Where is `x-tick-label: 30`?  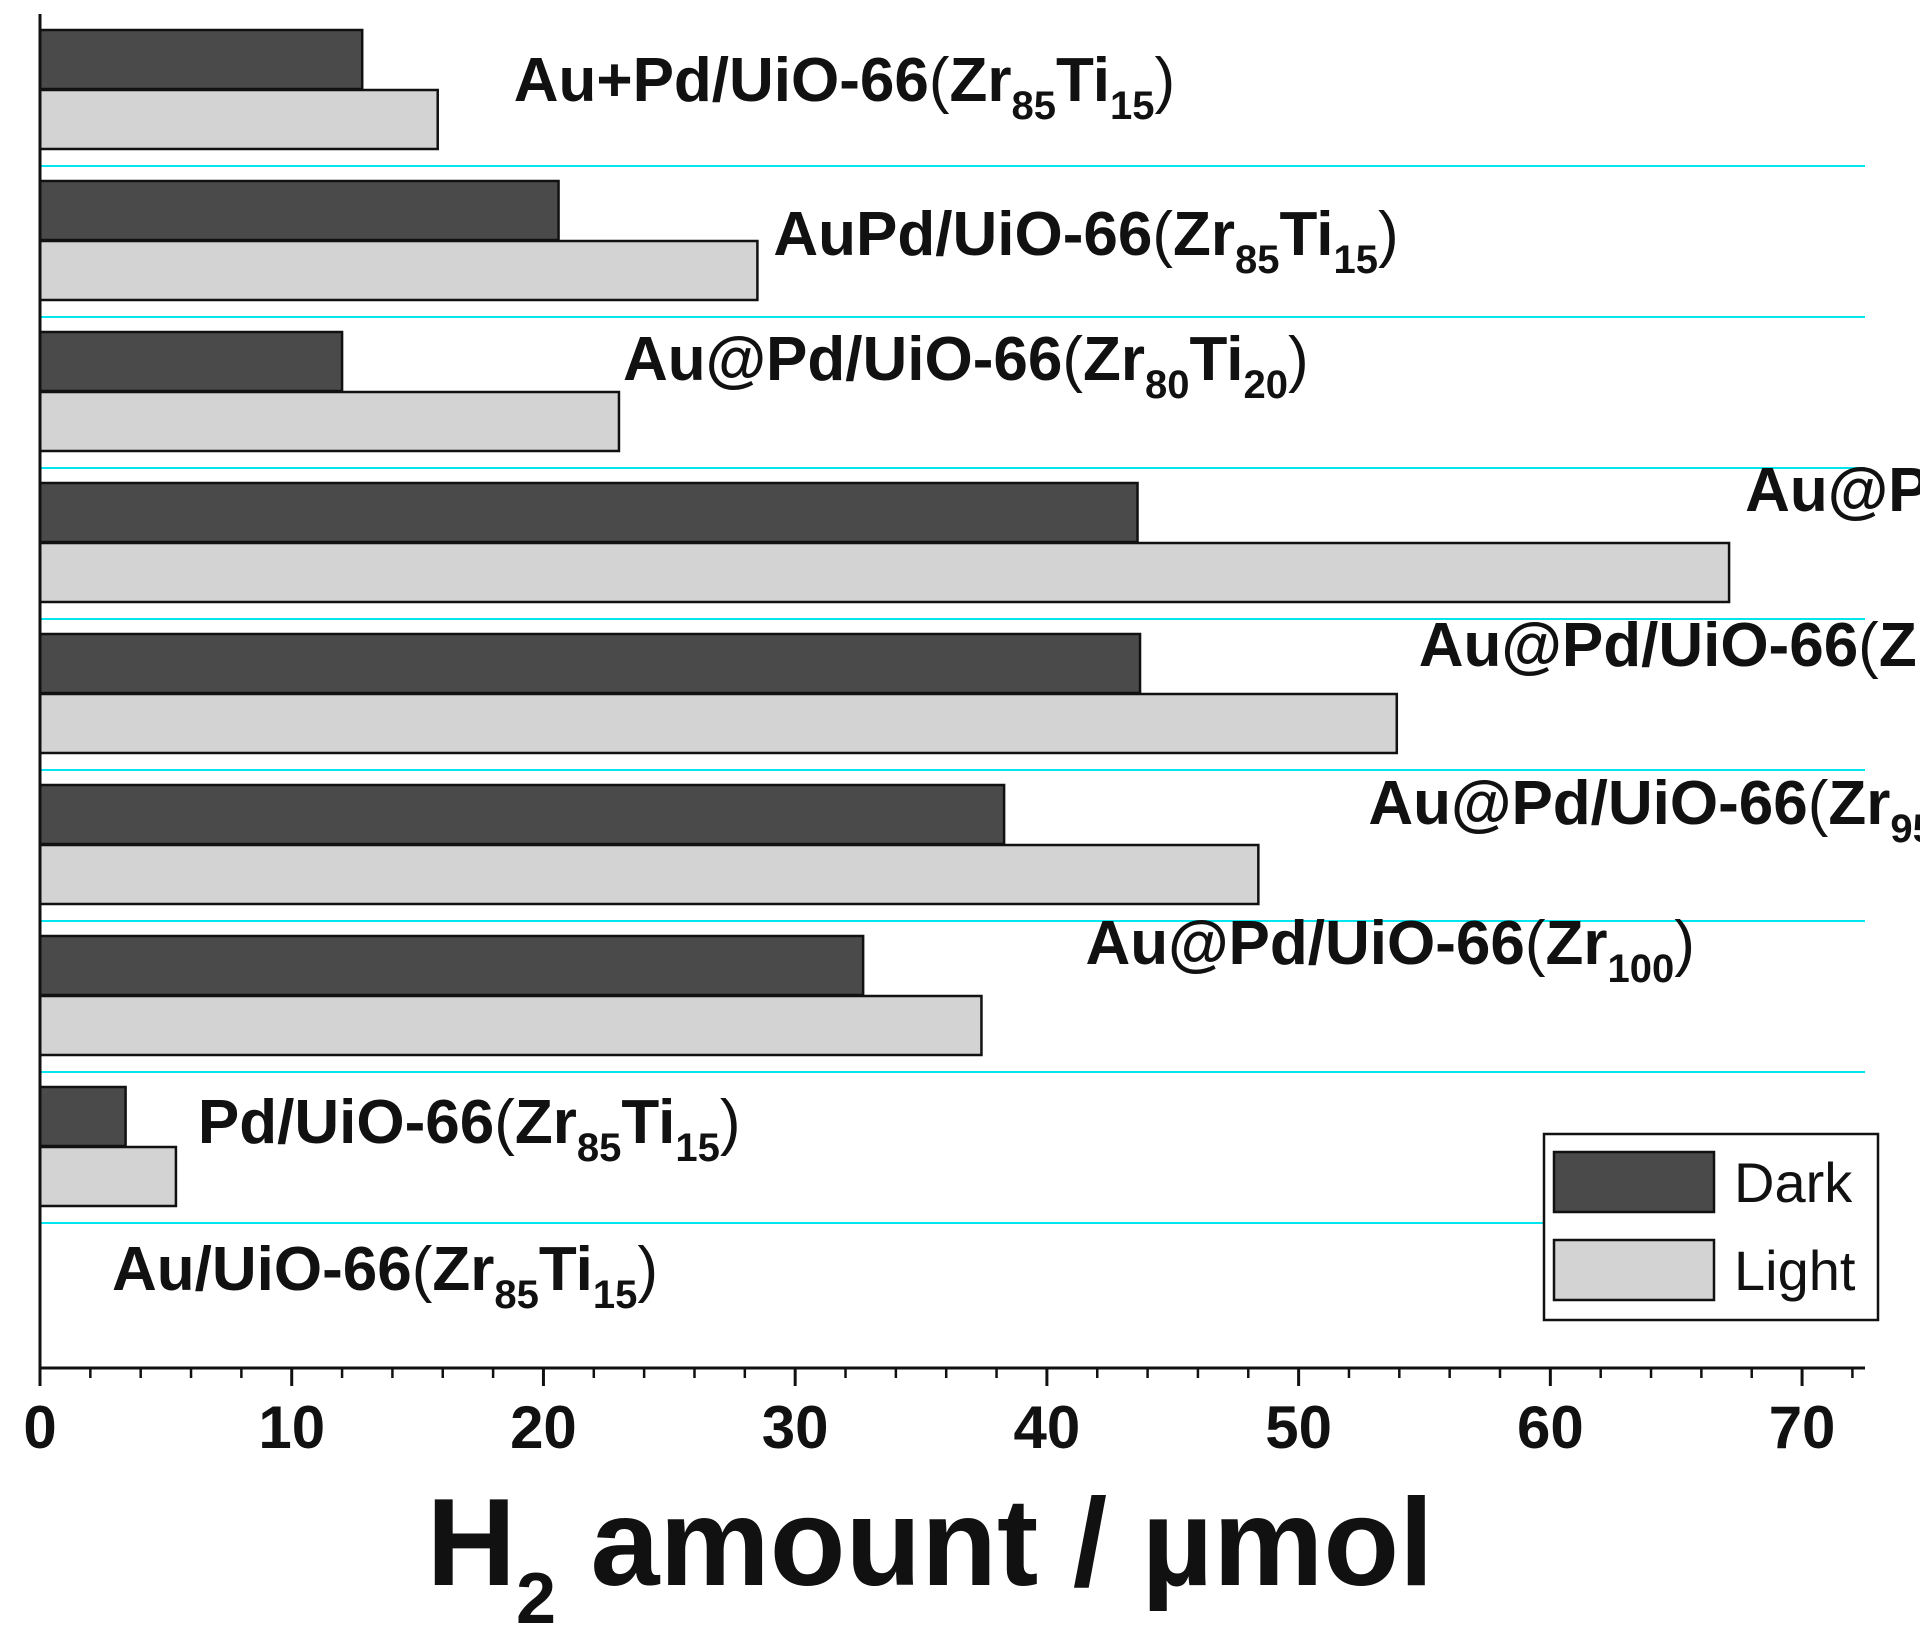
x-tick-label: 30 is located at coordinates (795, 1427).